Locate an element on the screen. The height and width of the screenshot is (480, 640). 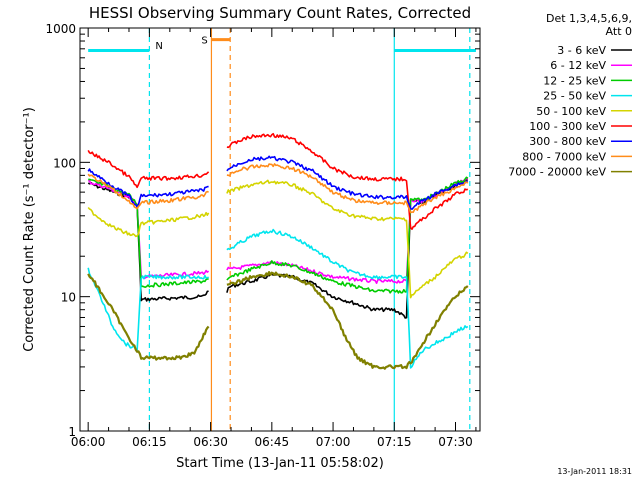
y-tick-label: 10 is located at coordinates (68, 298).